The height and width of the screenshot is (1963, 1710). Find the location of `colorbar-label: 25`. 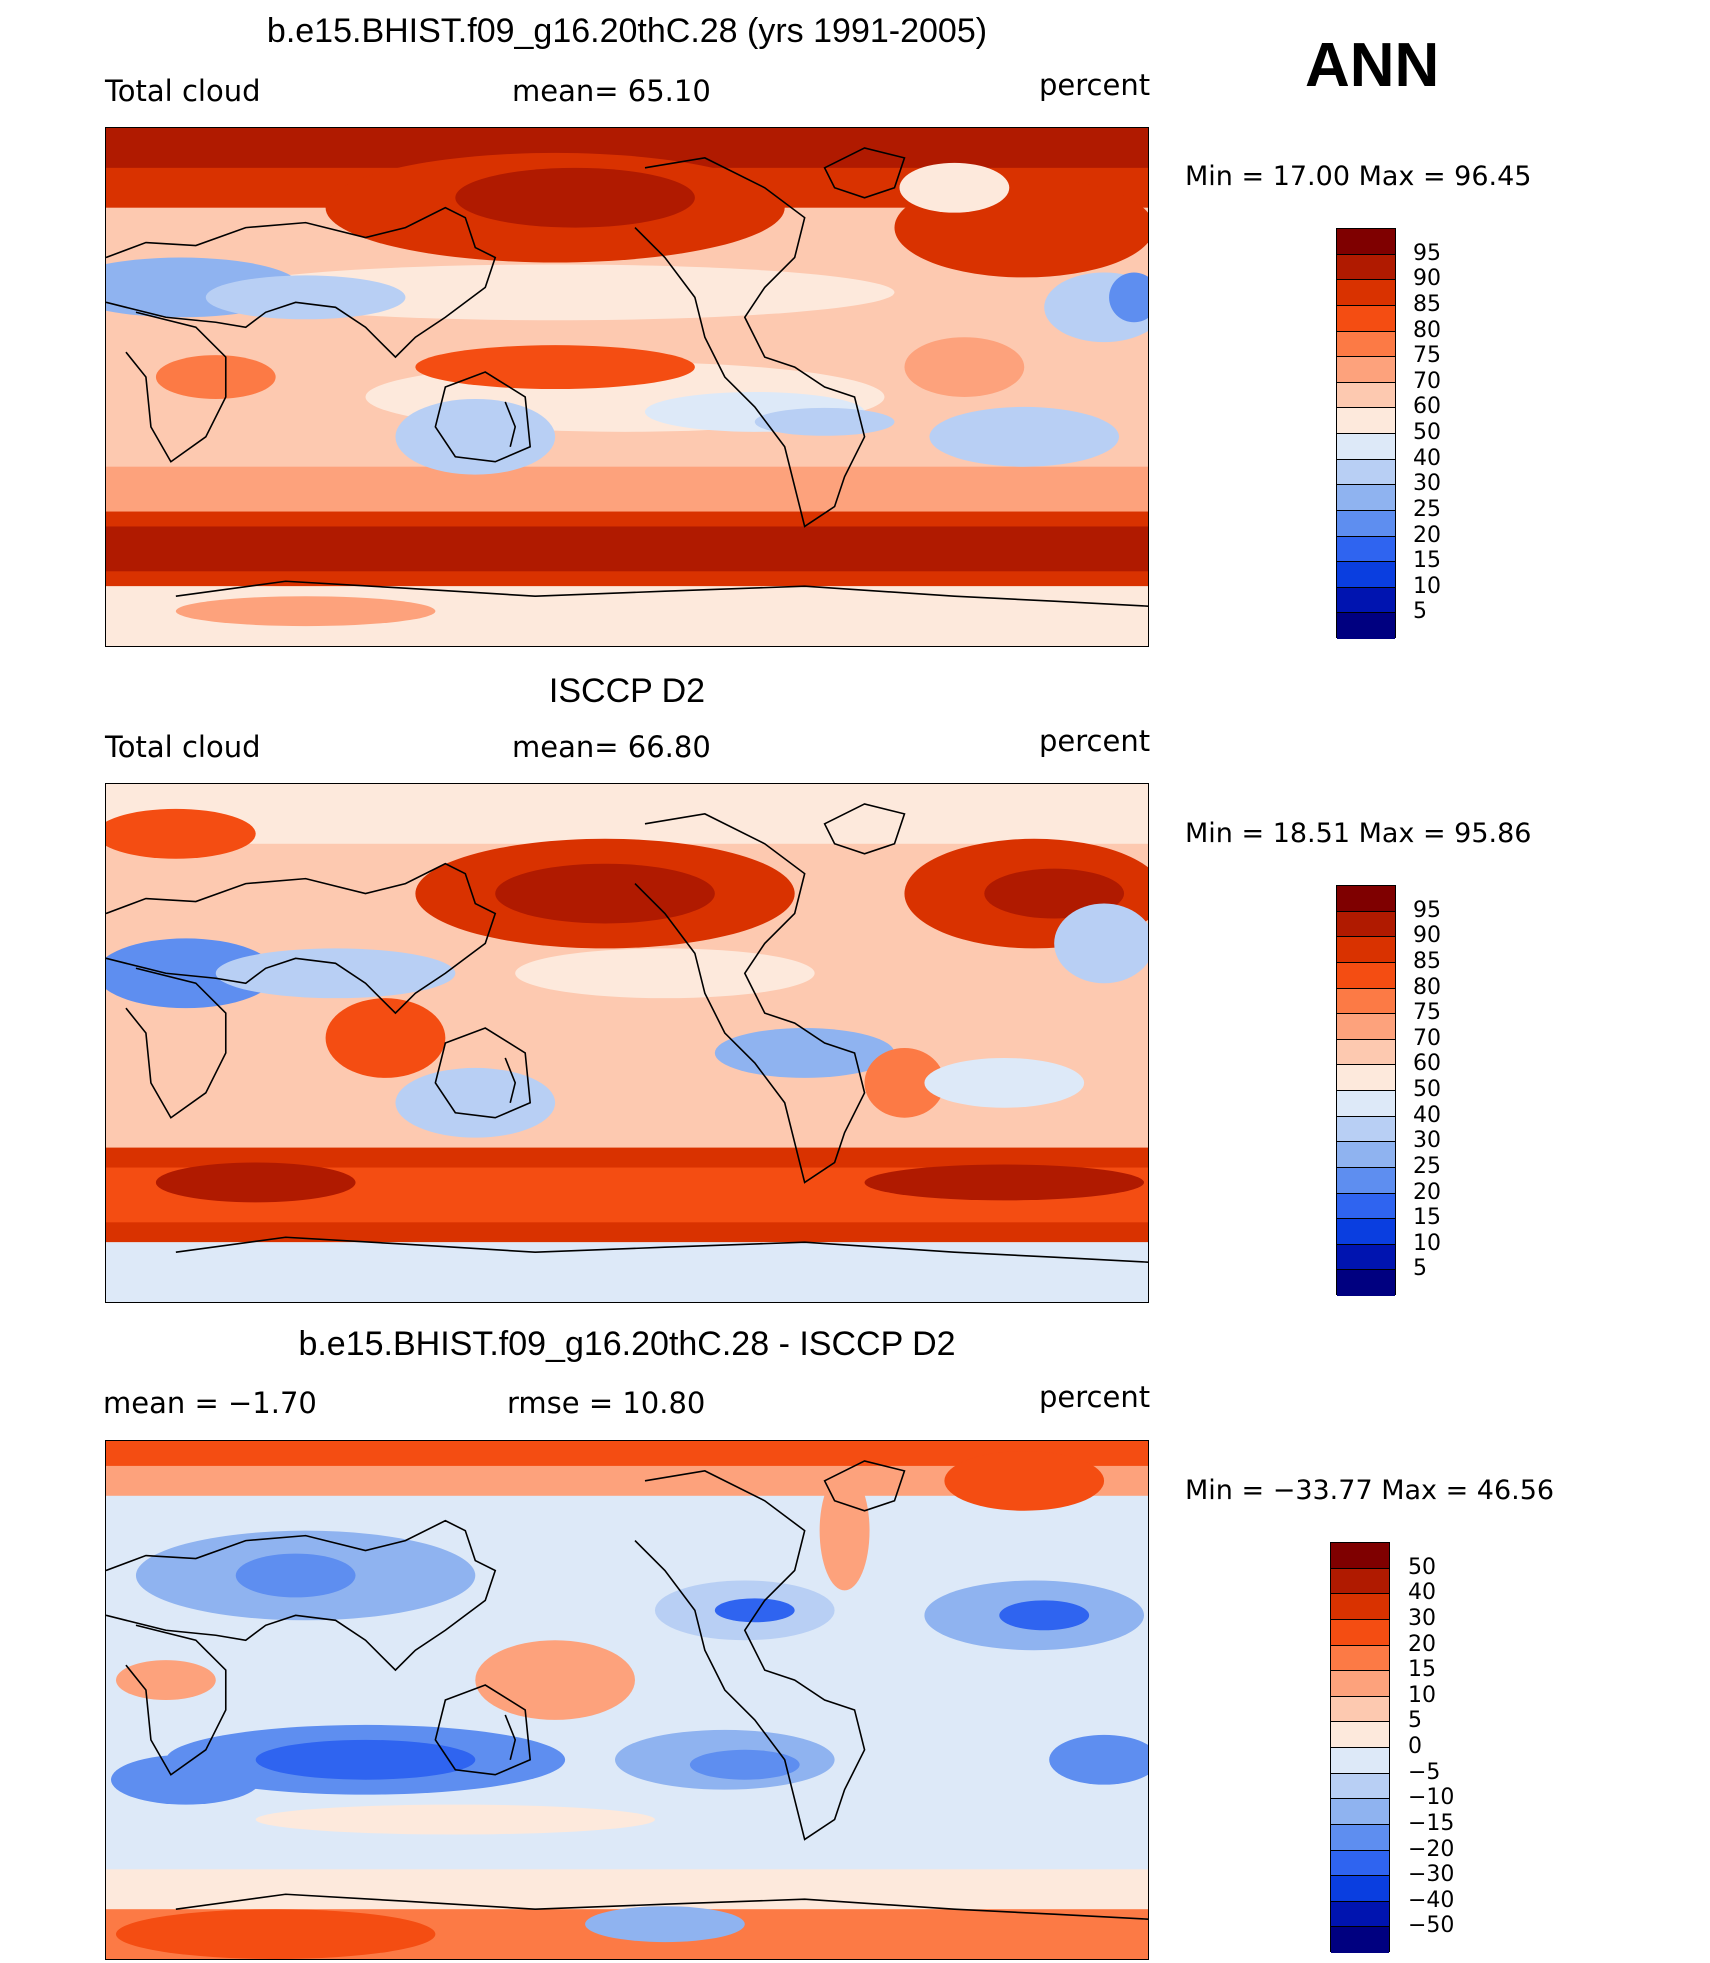

colorbar-label: 25 is located at coordinates (1427, 509).